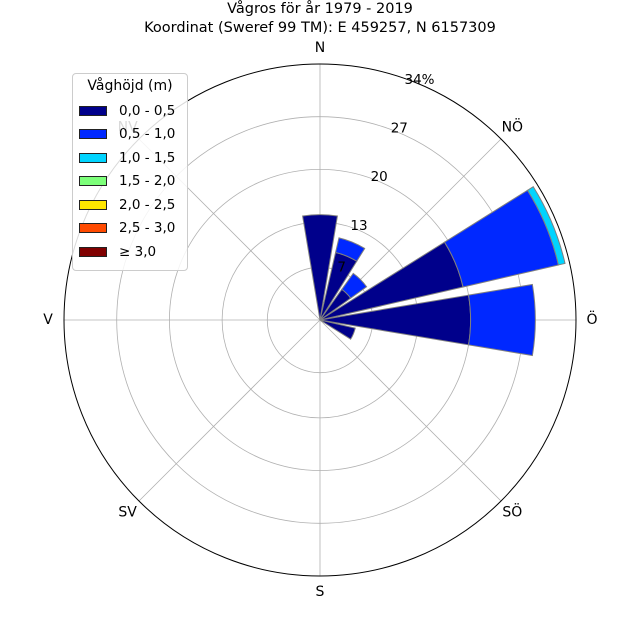 The image size is (640, 640). Describe the element at coordinates (419, 80) in the screenshot. I see `radial-tick-label-4: 34%` at that location.